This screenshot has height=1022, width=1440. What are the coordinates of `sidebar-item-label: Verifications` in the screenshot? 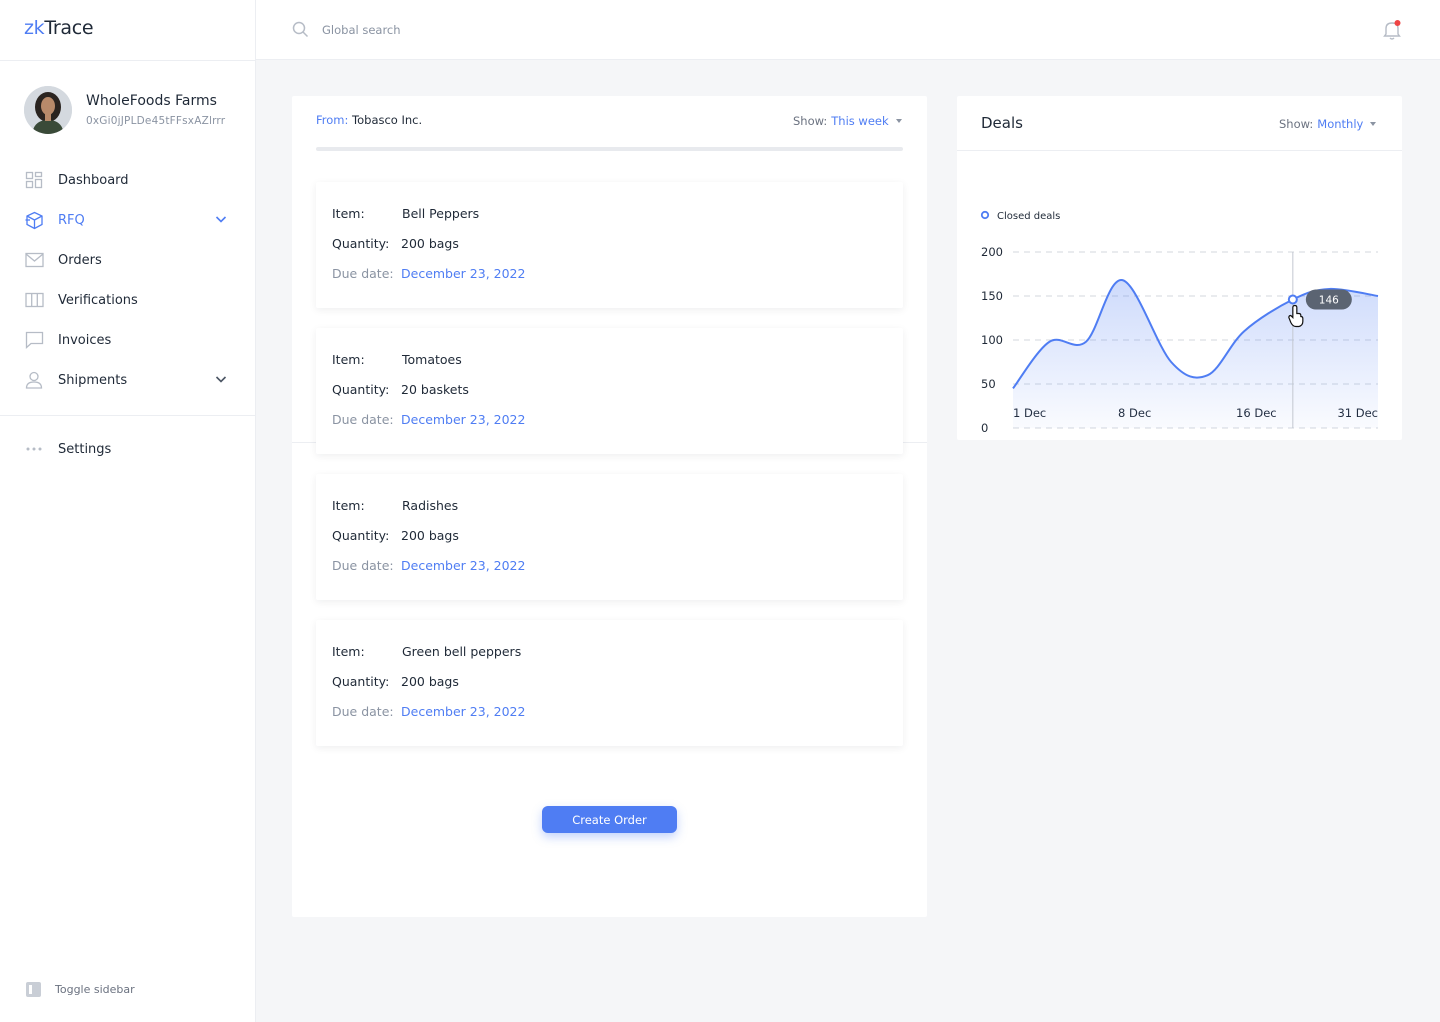 It's located at (98, 300).